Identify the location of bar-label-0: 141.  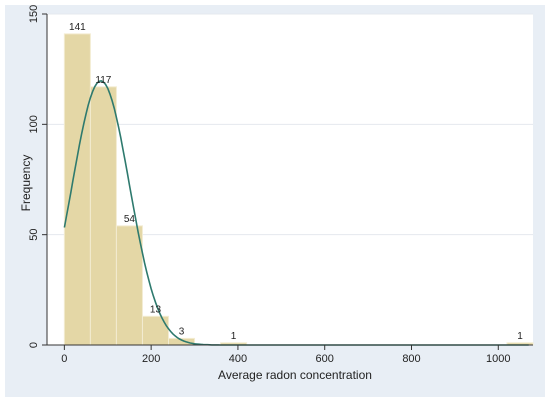
(77, 27).